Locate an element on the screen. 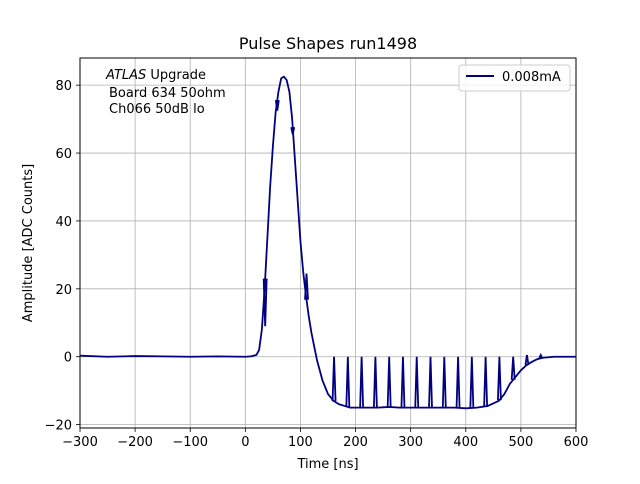 The width and height of the screenshot is (640, 484). x-tick-label: 600 is located at coordinates (576, 442).